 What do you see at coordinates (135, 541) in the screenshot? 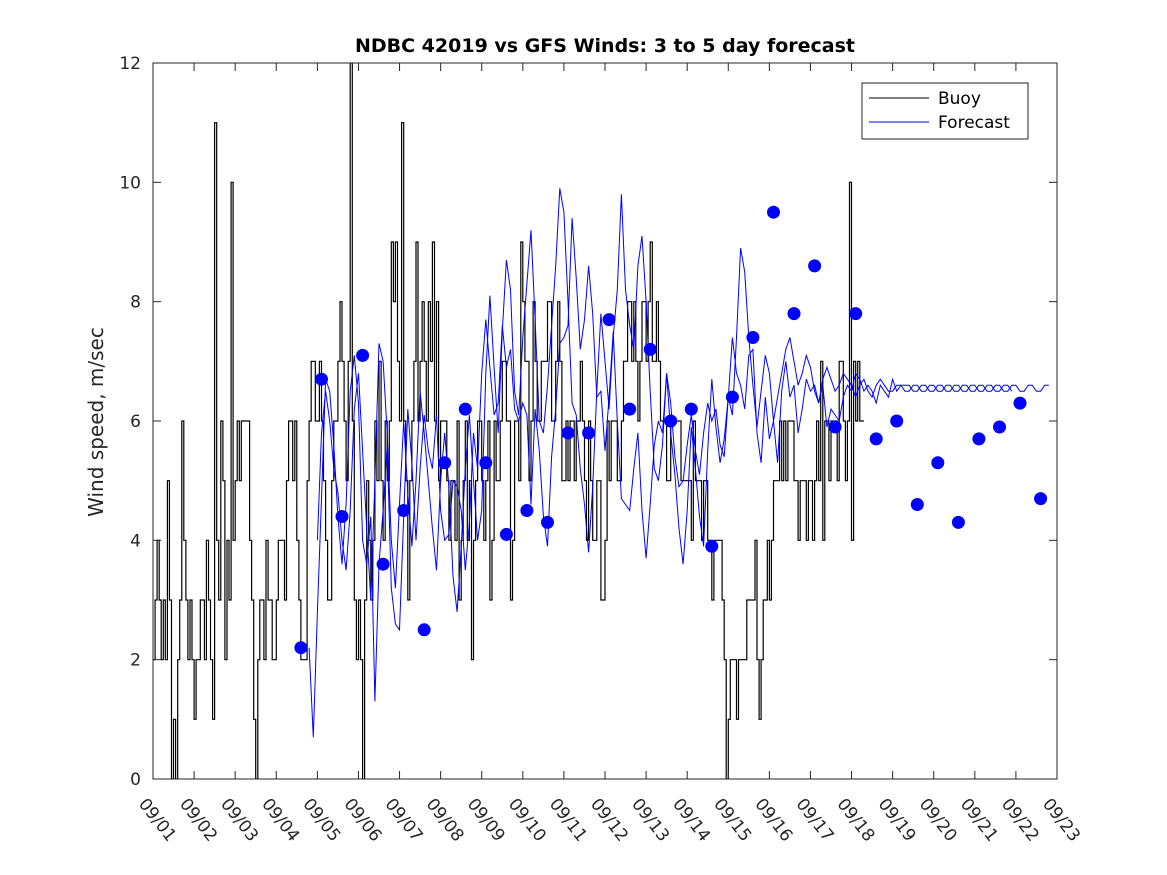
I see `y-tick-label: 4` at bounding box center [135, 541].